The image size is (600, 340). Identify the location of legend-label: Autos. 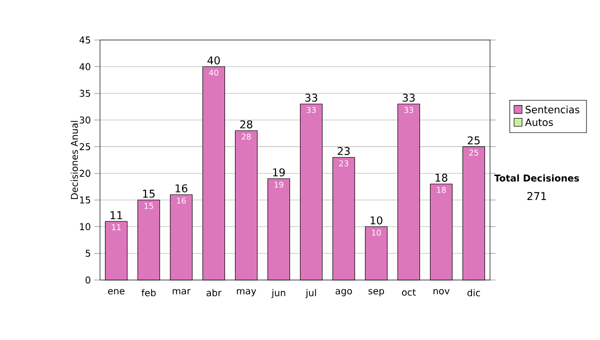
(539, 122).